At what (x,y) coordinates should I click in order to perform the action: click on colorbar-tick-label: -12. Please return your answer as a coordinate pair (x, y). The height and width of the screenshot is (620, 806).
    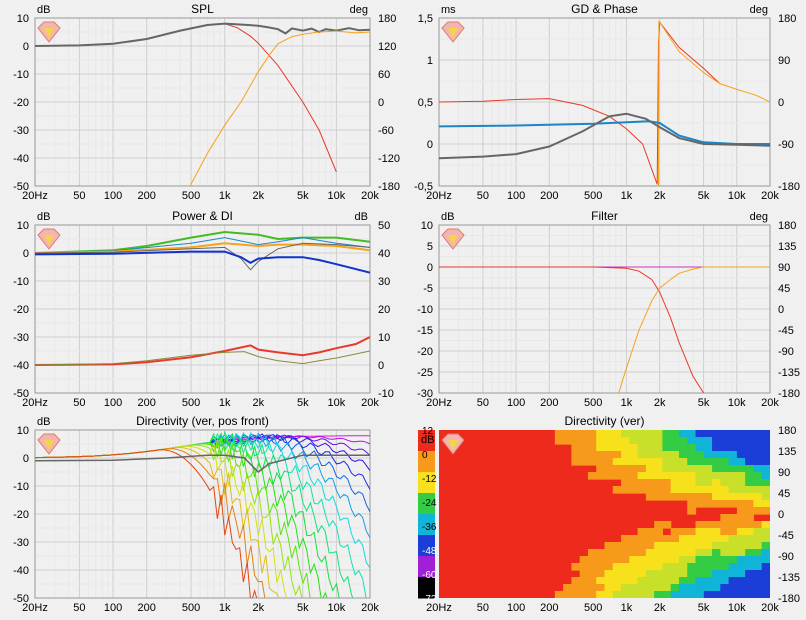
    Looking at the image, I should click on (429, 479).